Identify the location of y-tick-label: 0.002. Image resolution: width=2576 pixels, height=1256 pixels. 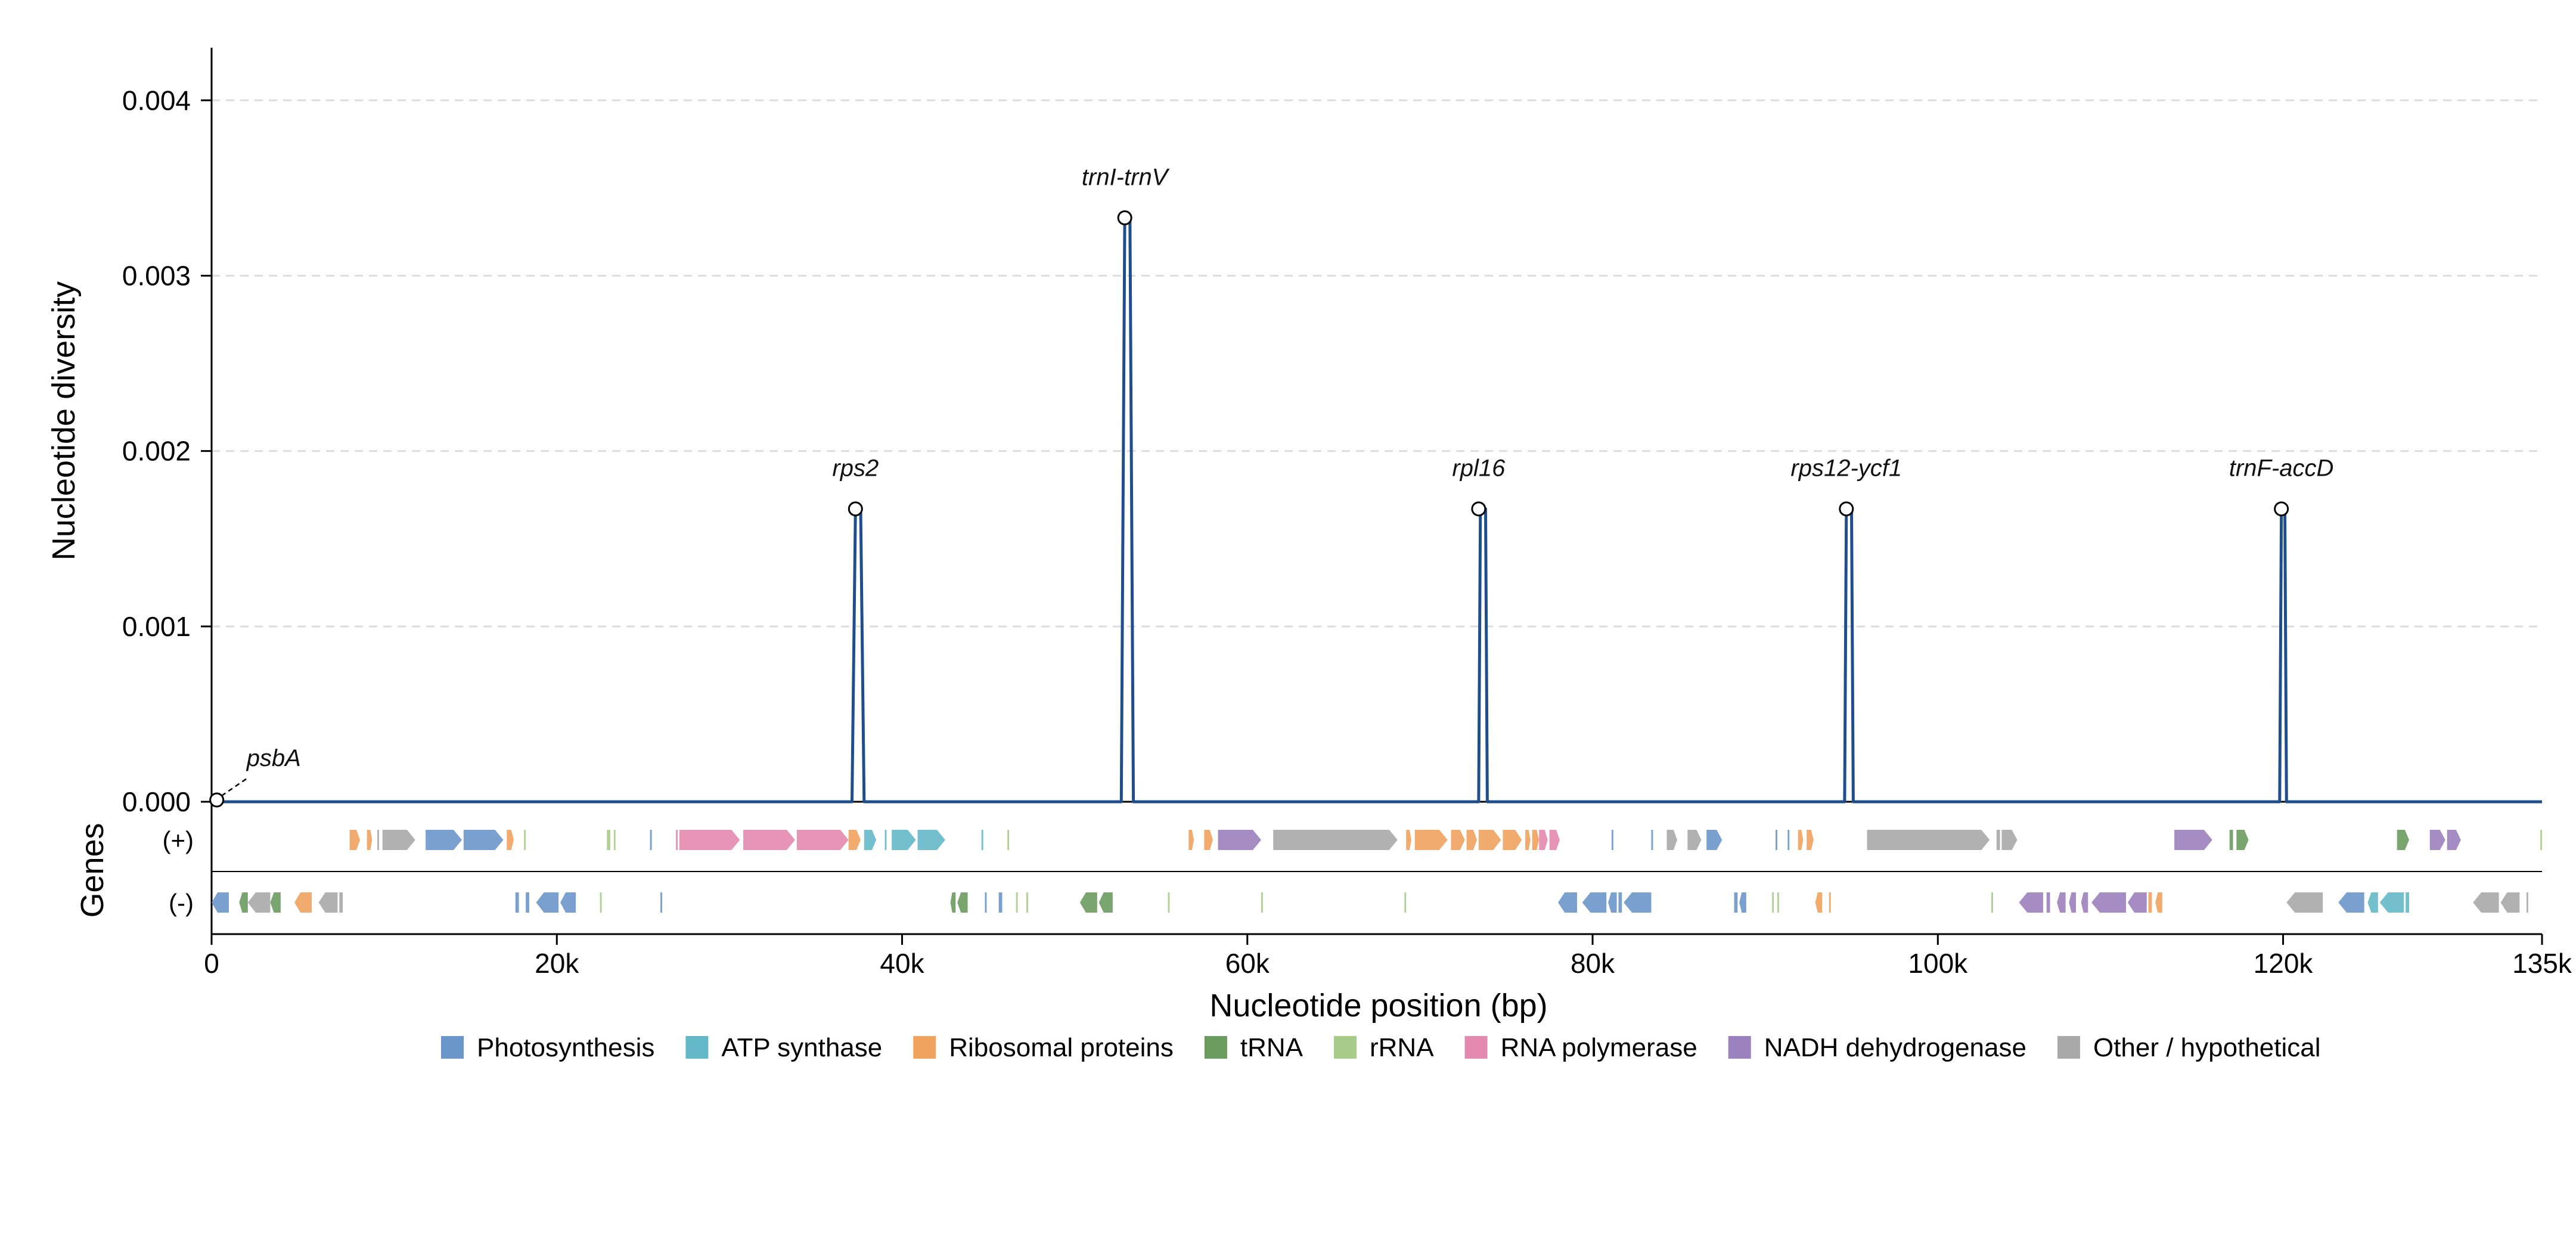
(157, 451).